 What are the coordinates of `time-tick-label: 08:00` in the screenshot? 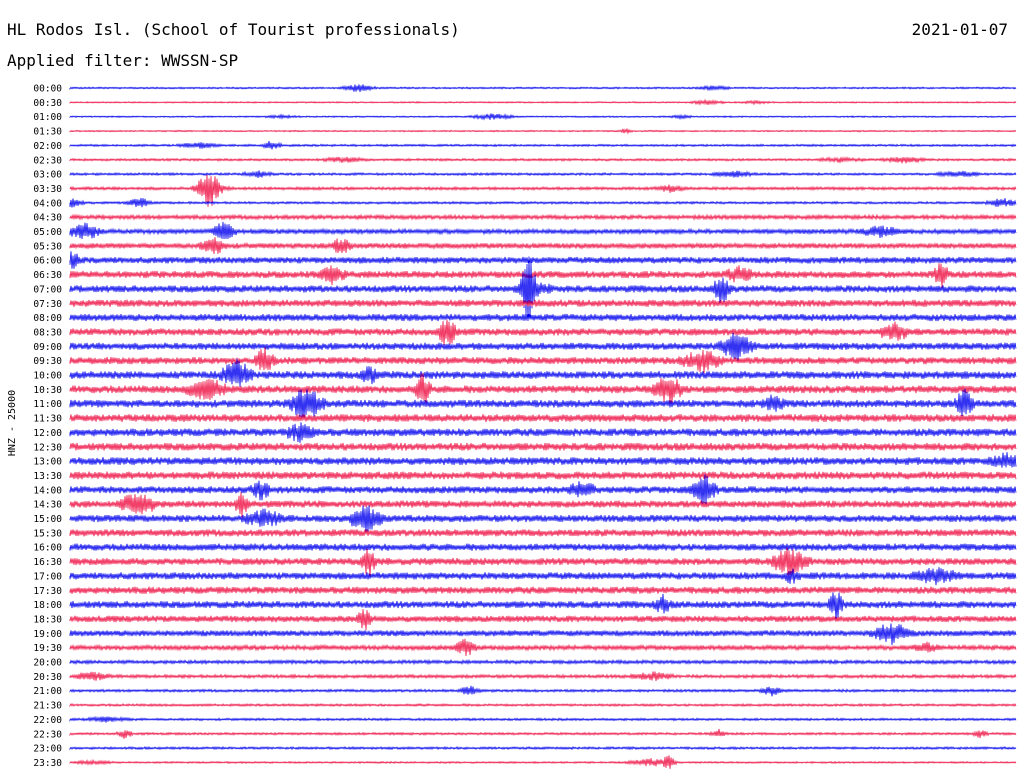 It's located at (47, 318).